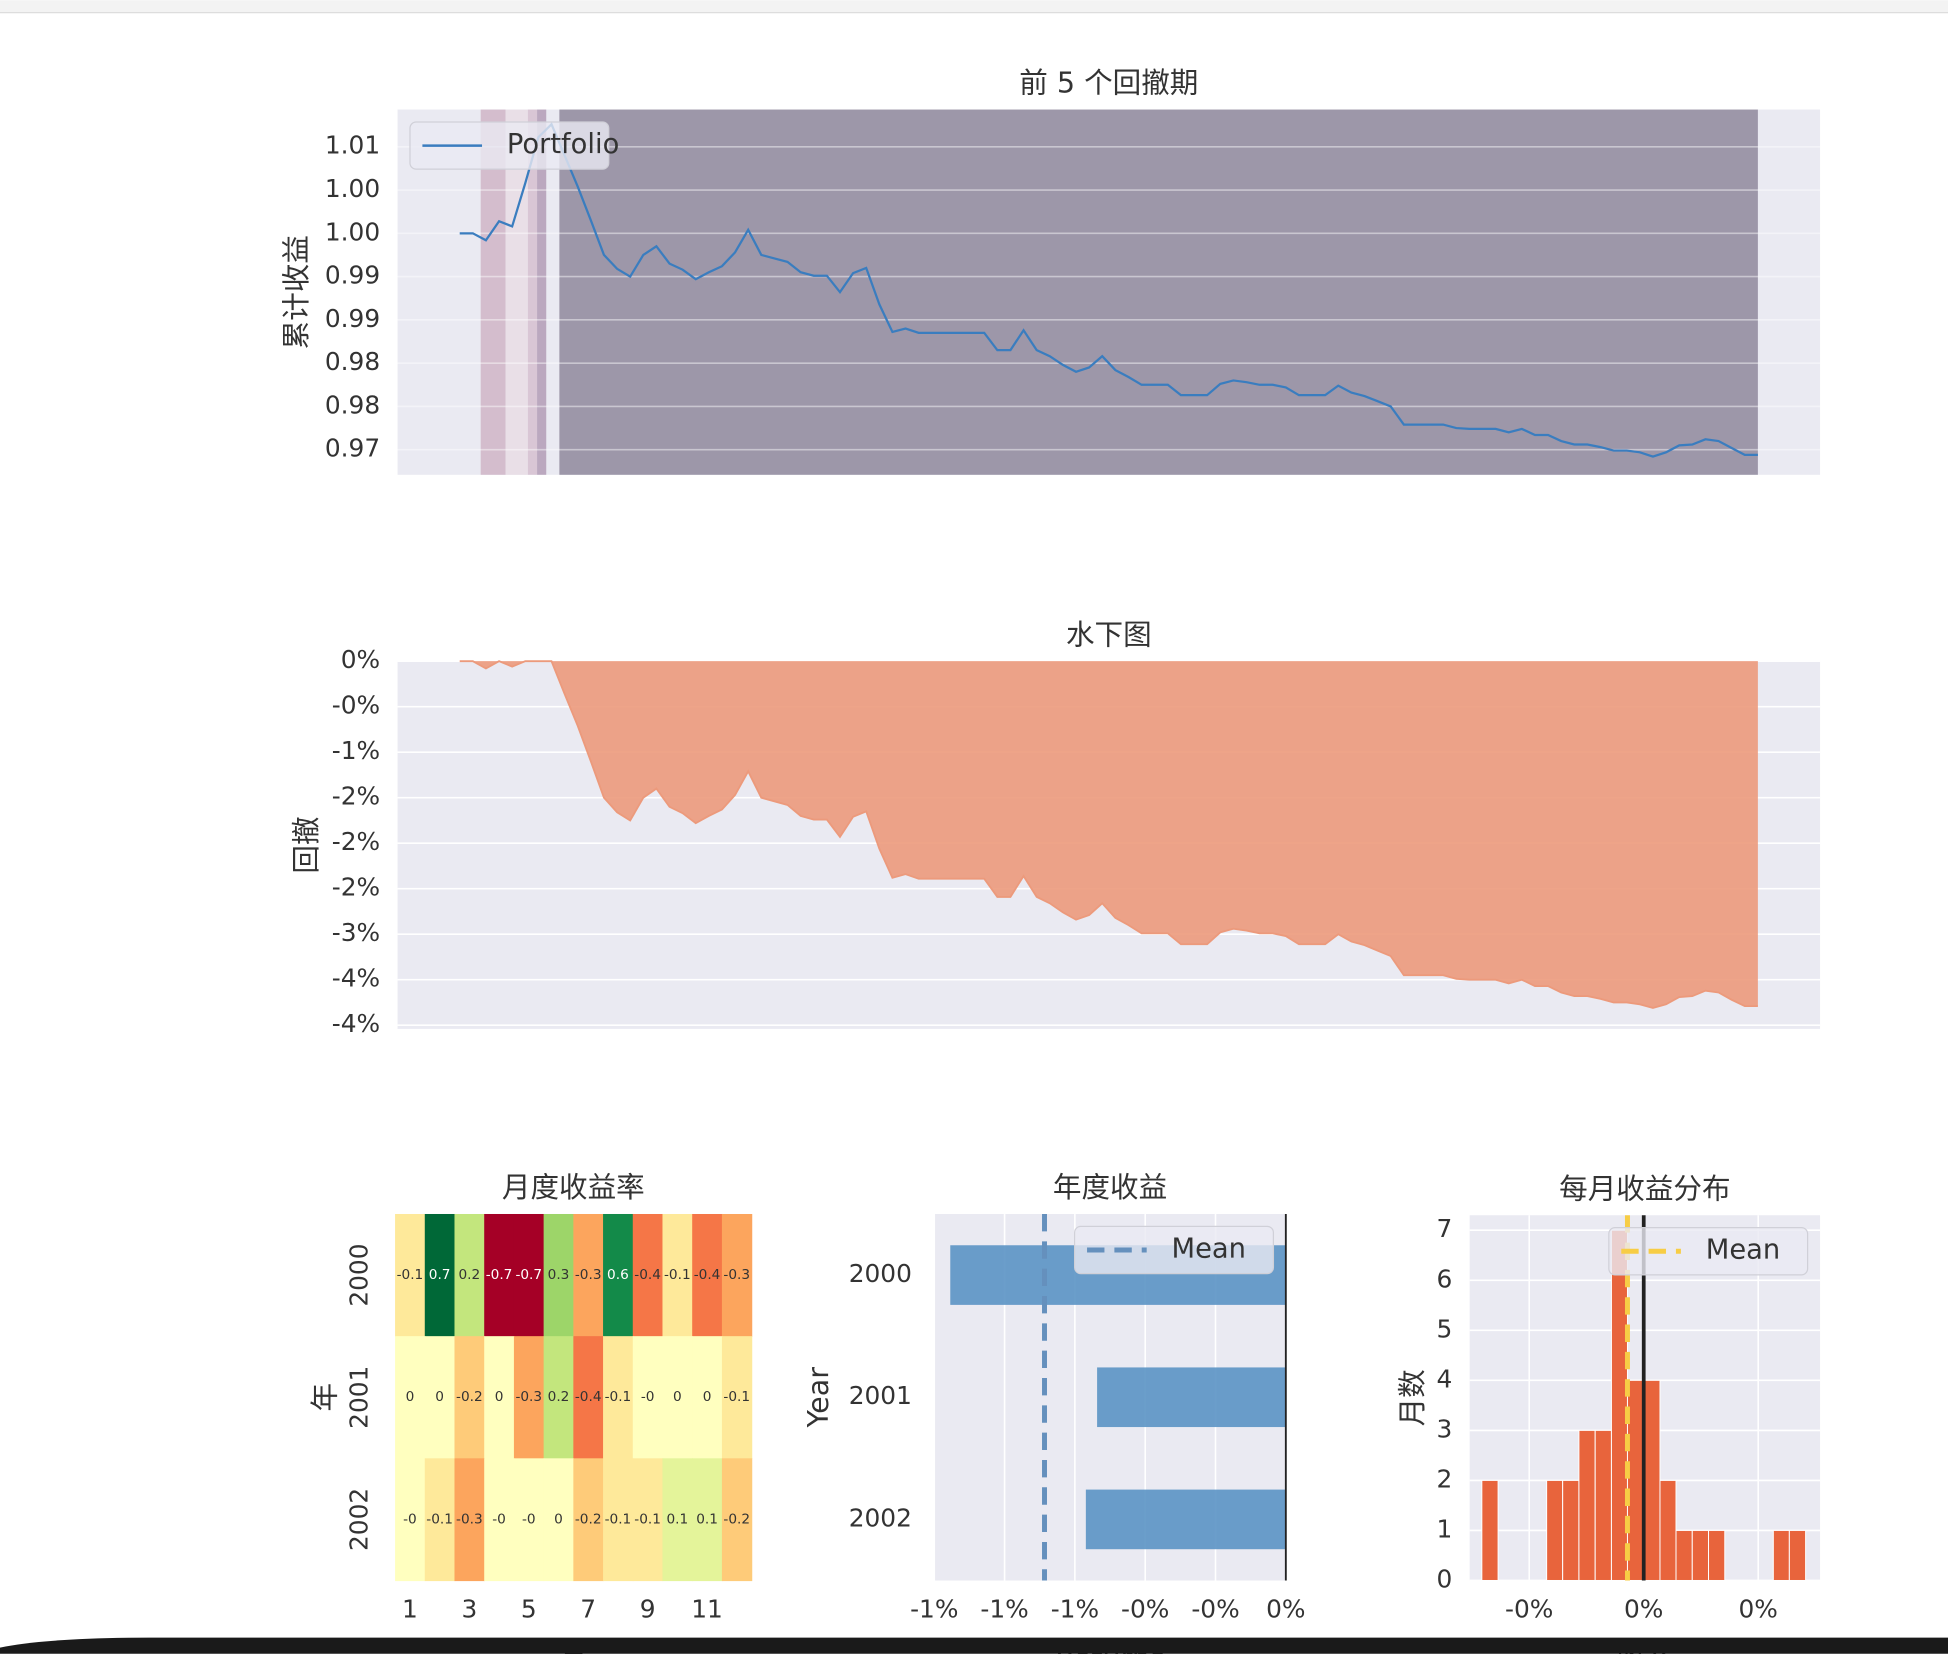  What do you see at coordinates (356, 841) in the screenshot?
I see `y-tick-label: -2%` at bounding box center [356, 841].